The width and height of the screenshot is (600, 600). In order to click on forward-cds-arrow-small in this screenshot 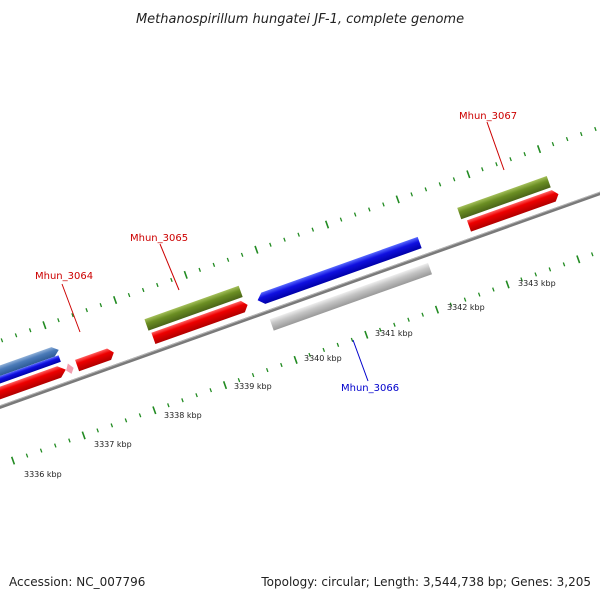, I will do `click(94, 360)`.